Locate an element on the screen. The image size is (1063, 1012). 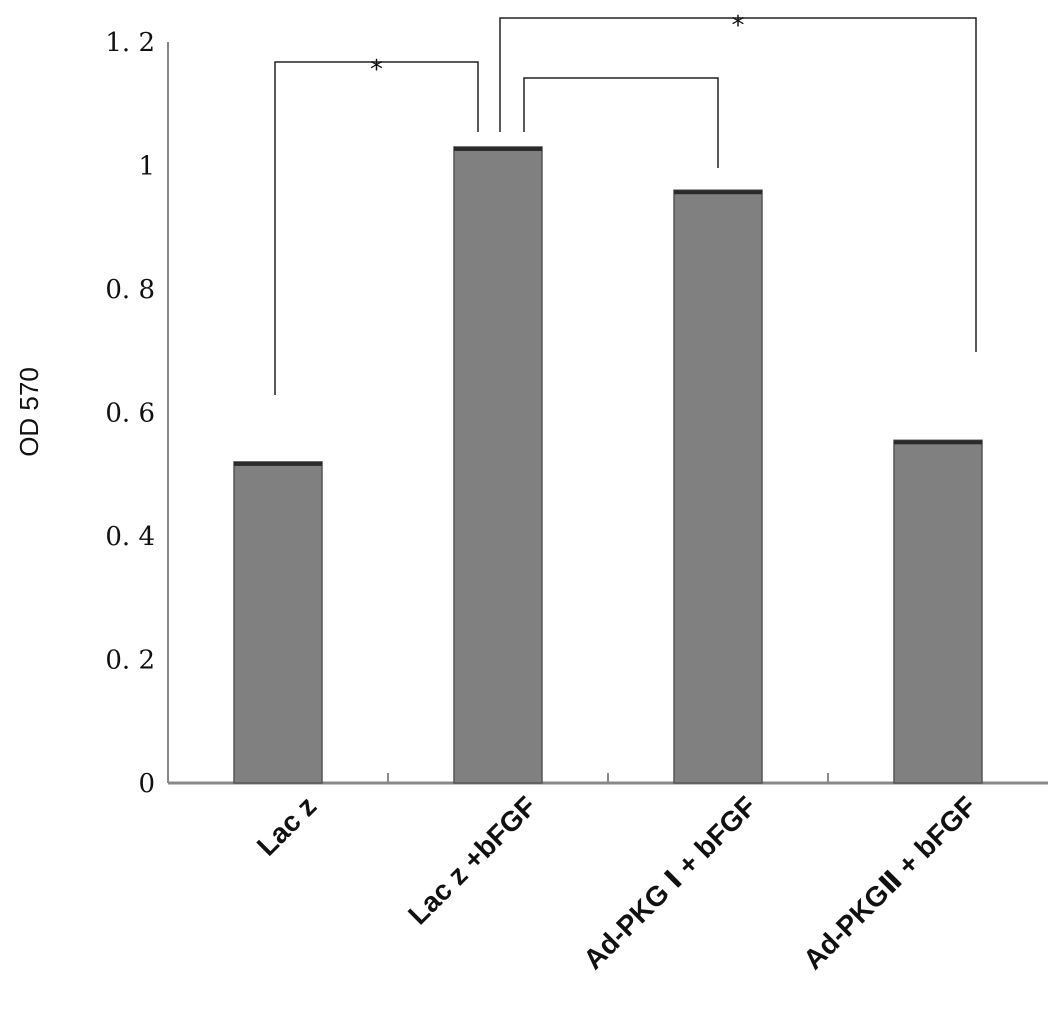
y-tick-label: 0 is located at coordinates (146, 784).